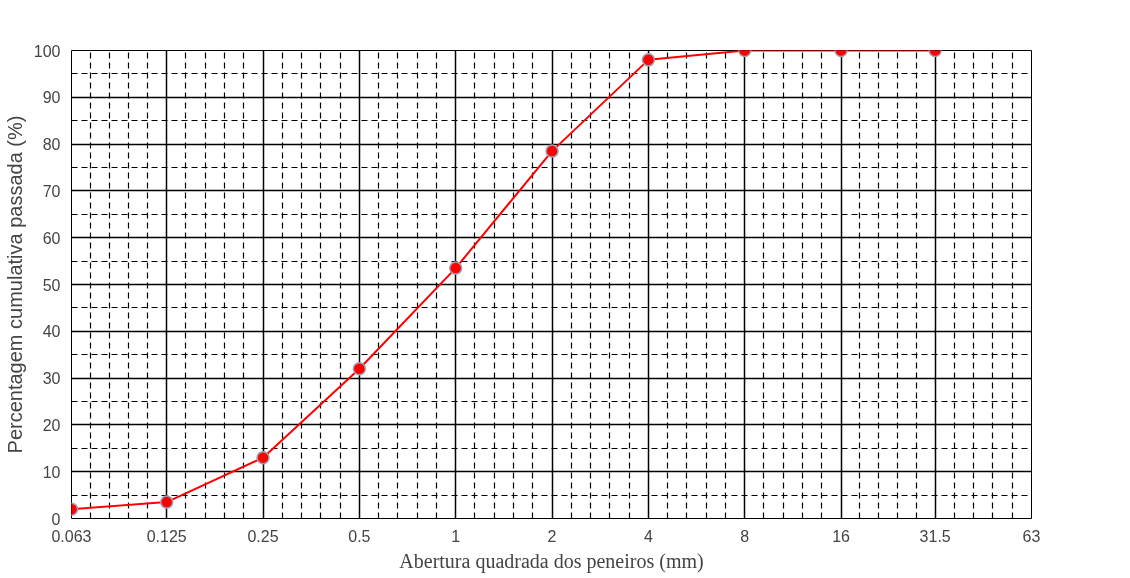  I want to click on y-axis-title: Percentagem cumulativa passada (%), so click(14, 284).